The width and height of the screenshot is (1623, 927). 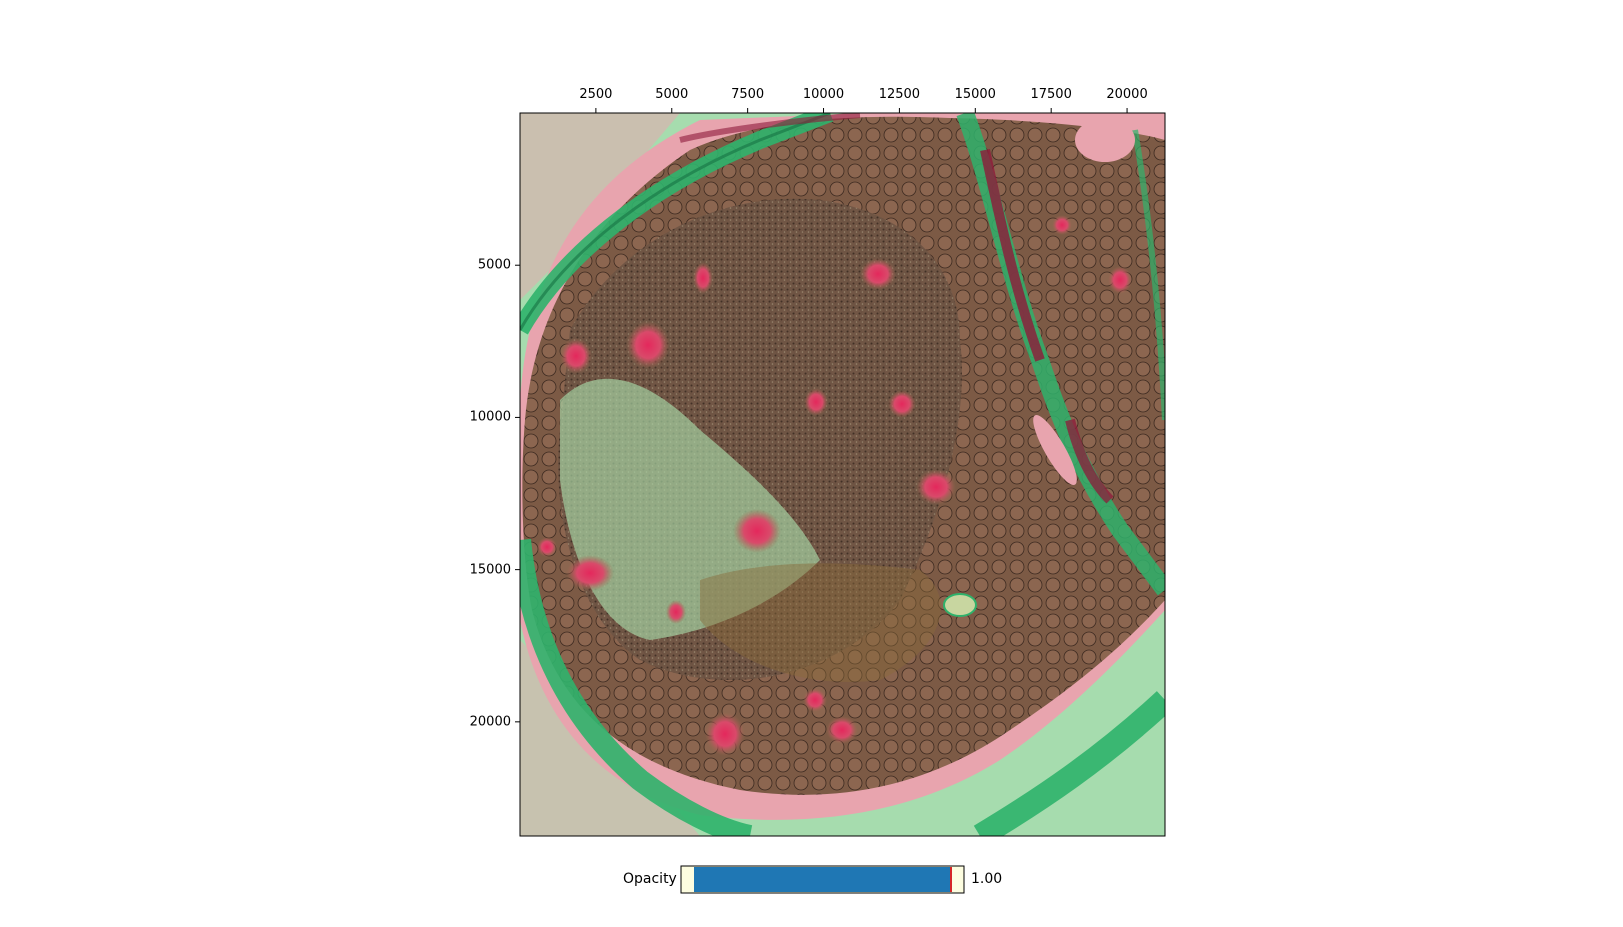 I want to click on x-tick-label: 17500, so click(x=1051, y=94).